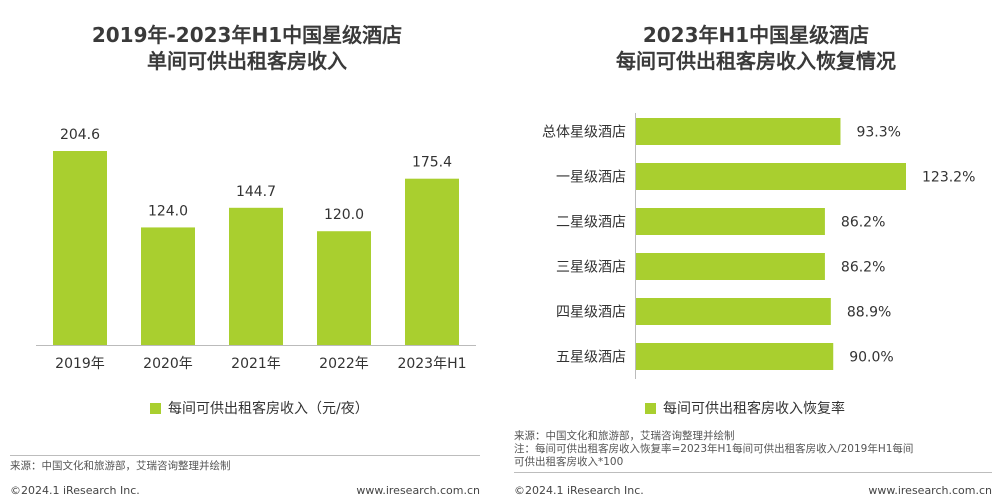 This screenshot has width=1002, height=504. I want to click on hbar-四星级酒店, so click(733, 311).